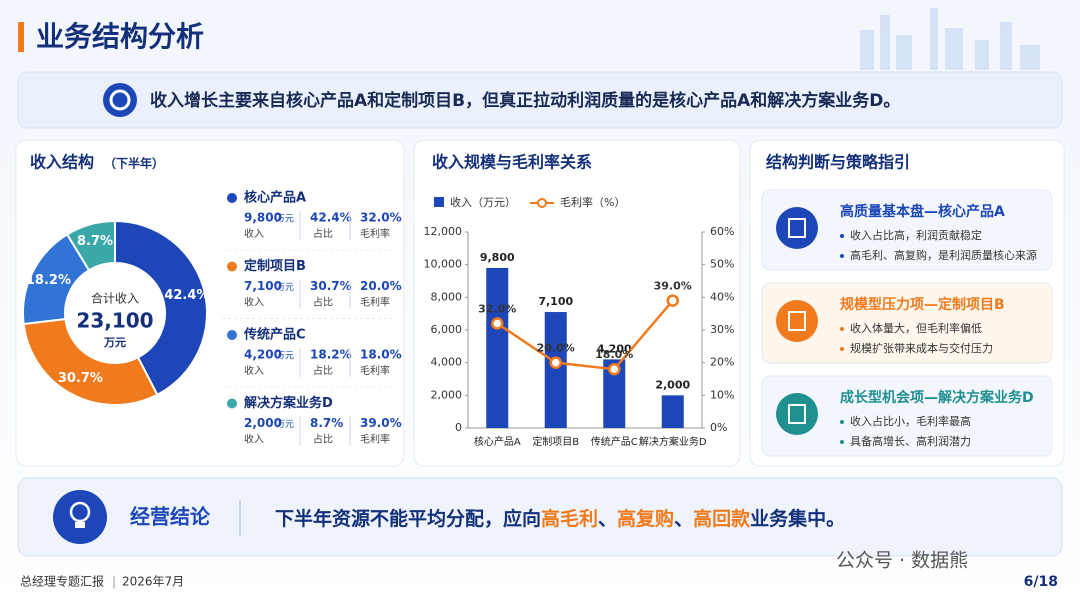 The width and height of the screenshot is (1080, 607). I want to click on footer-date: 2026年7月, so click(153, 582).